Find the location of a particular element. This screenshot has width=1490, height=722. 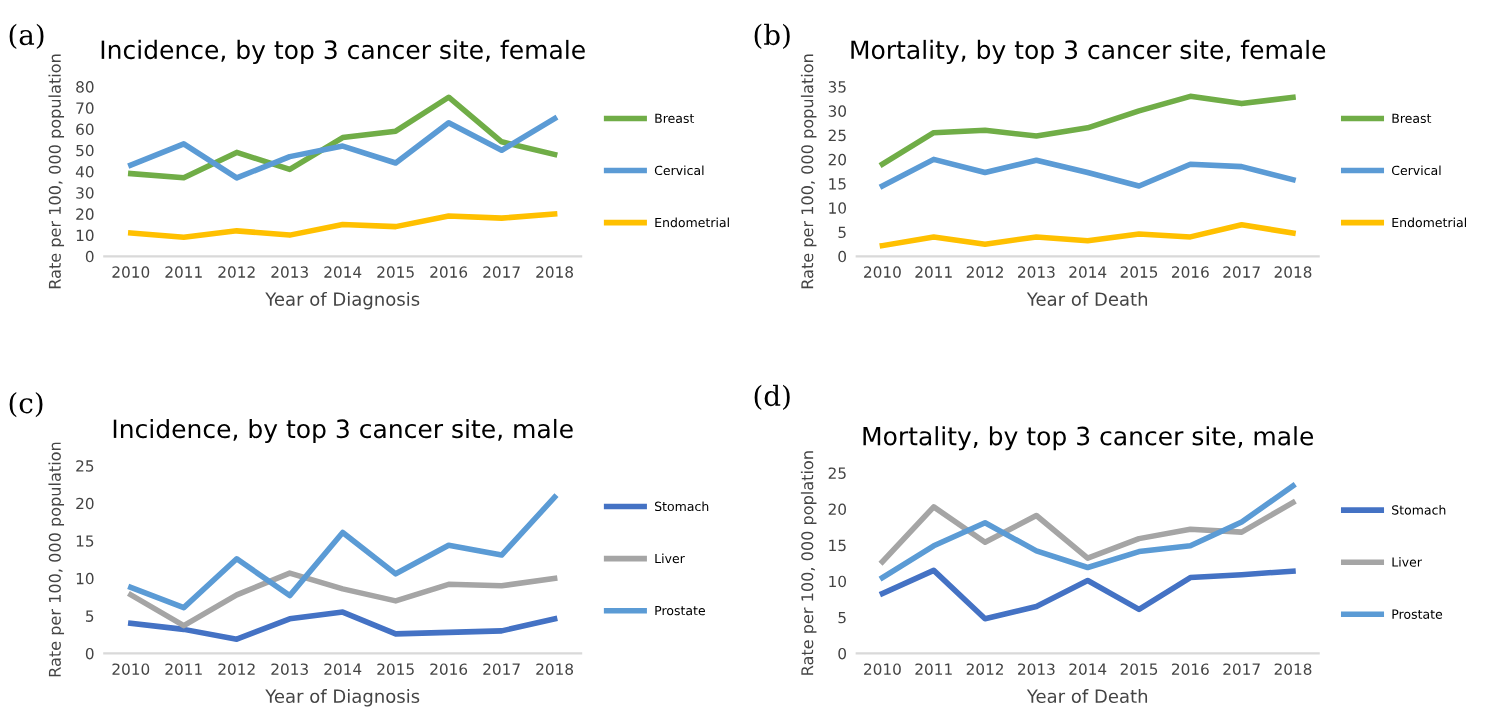

text: (d) is located at coordinates (772, 397).